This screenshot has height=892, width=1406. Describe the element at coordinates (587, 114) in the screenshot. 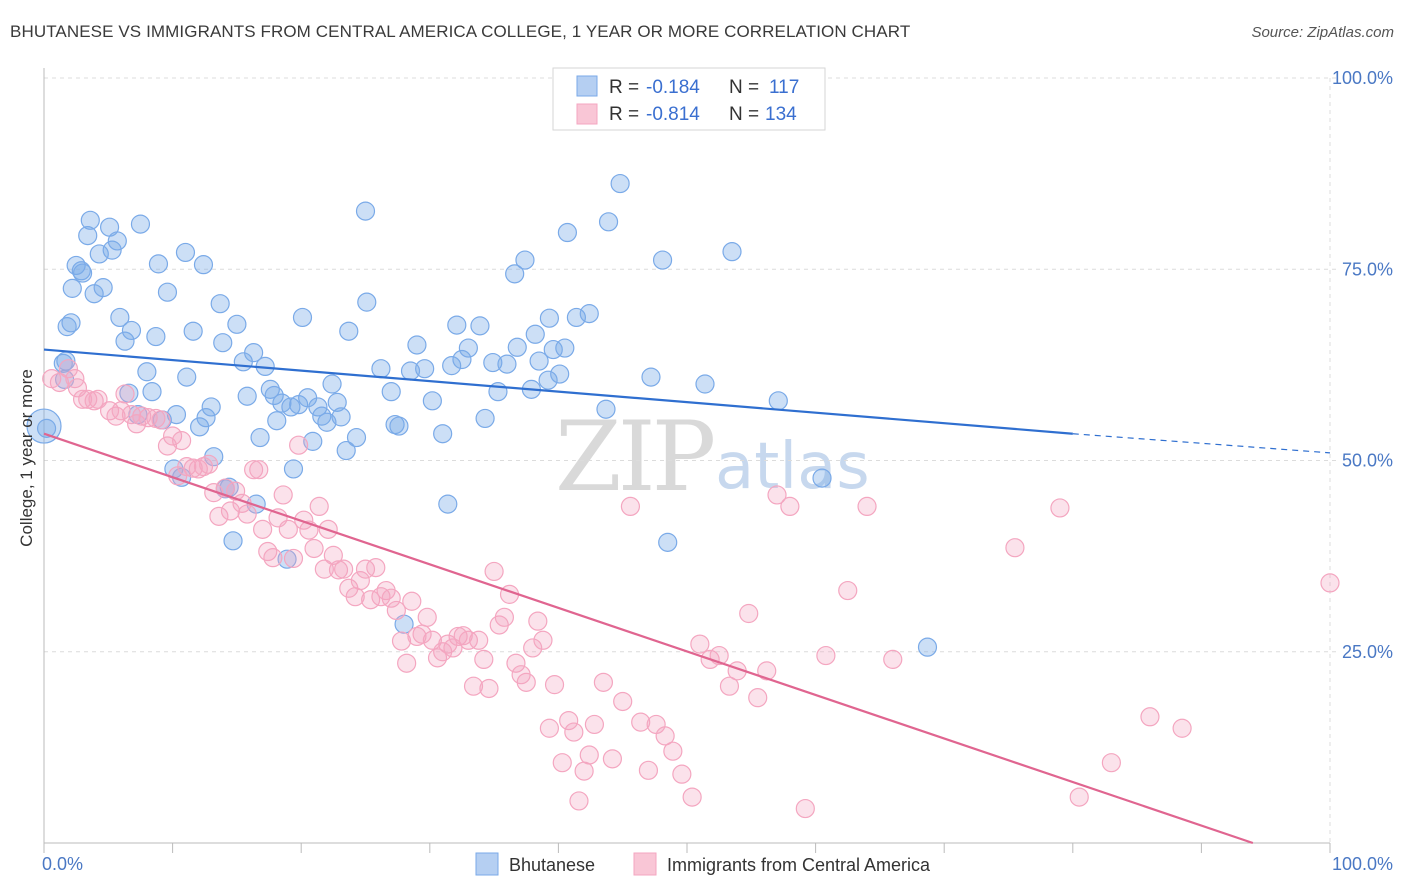

I see `legend-swatch-pink` at that location.